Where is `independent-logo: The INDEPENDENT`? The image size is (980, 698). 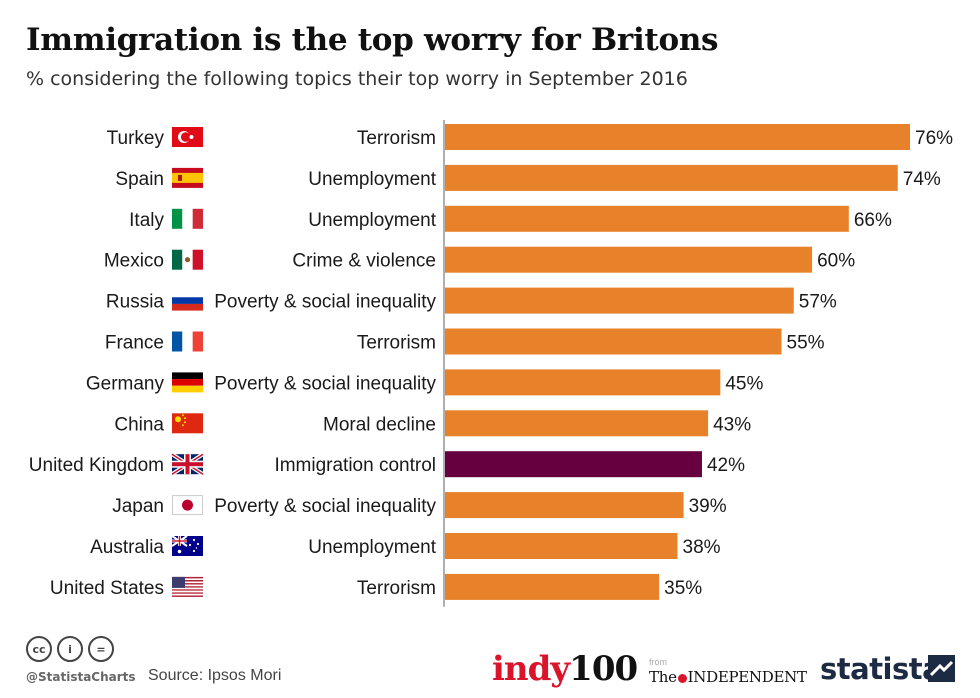 independent-logo: The INDEPENDENT is located at coordinates (728, 677).